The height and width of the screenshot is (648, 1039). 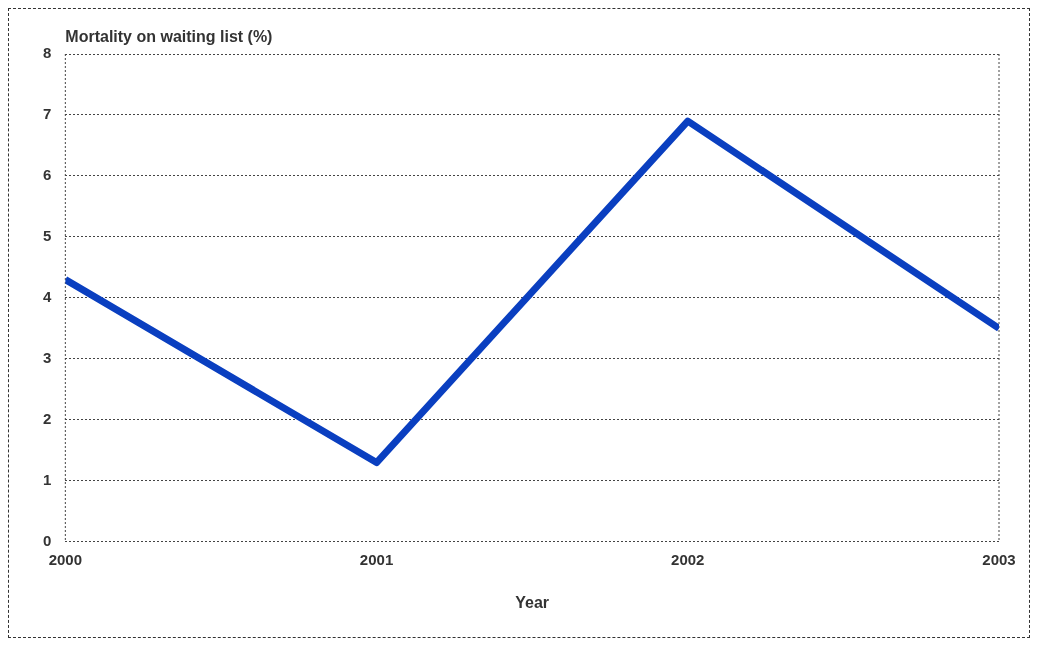 I want to click on x-tick-label: 2000, so click(x=65, y=559).